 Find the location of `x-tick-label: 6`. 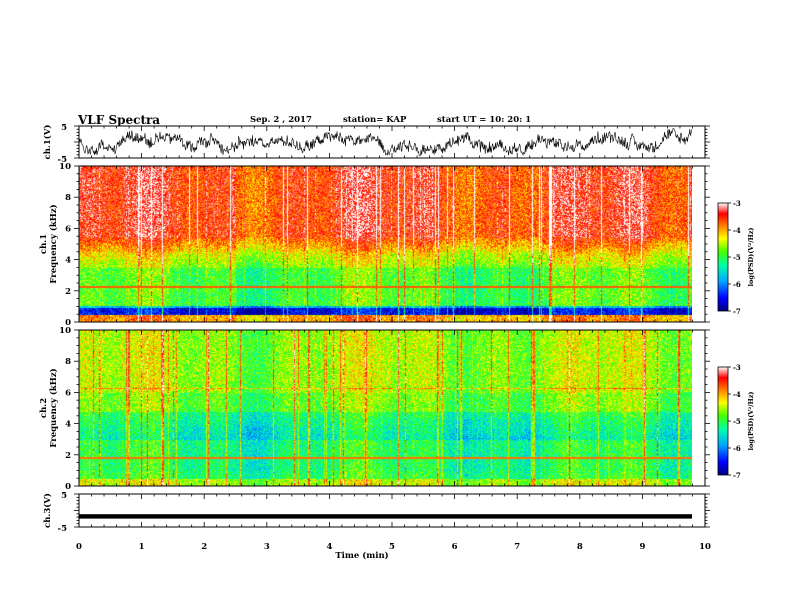

x-tick-label: 6 is located at coordinates (455, 547).